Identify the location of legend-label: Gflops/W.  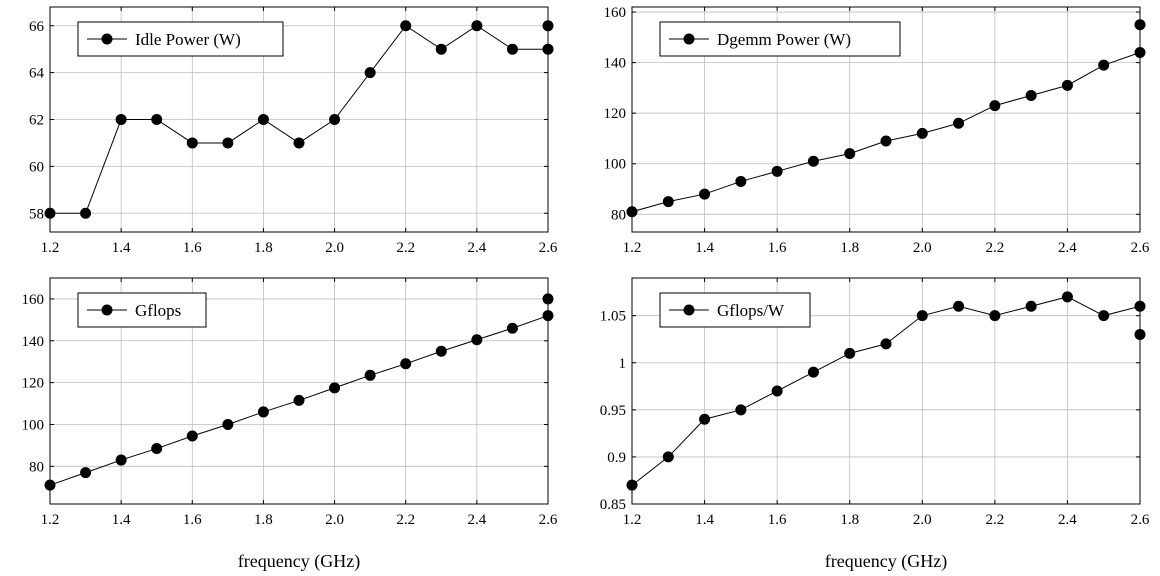
(751, 310).